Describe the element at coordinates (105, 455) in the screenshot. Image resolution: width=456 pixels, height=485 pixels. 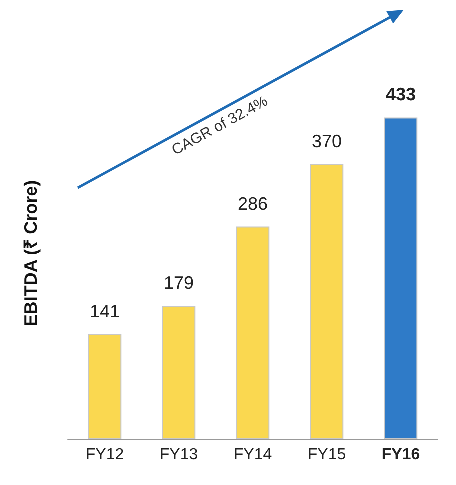
I see `x-tick-label: FY12` at that location.